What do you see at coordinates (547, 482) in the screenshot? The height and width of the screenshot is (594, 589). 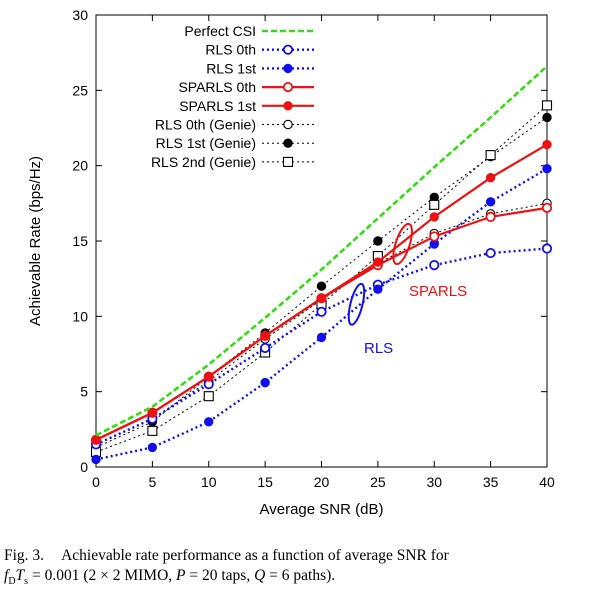 I see `x-tick-label: 40` at bounding box center [547, 482].